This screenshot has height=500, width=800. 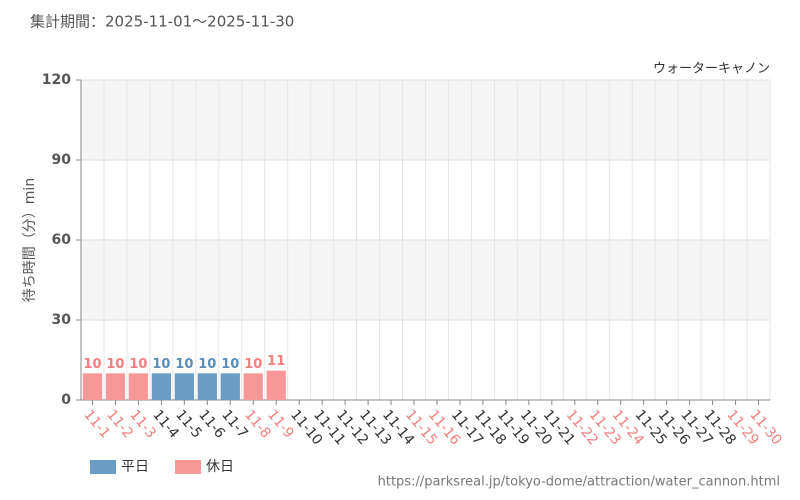 What do you see at coordinates (66, 400) in the screenshot?
I see `y-tick-label: 0` at bounding box center [66, 400].